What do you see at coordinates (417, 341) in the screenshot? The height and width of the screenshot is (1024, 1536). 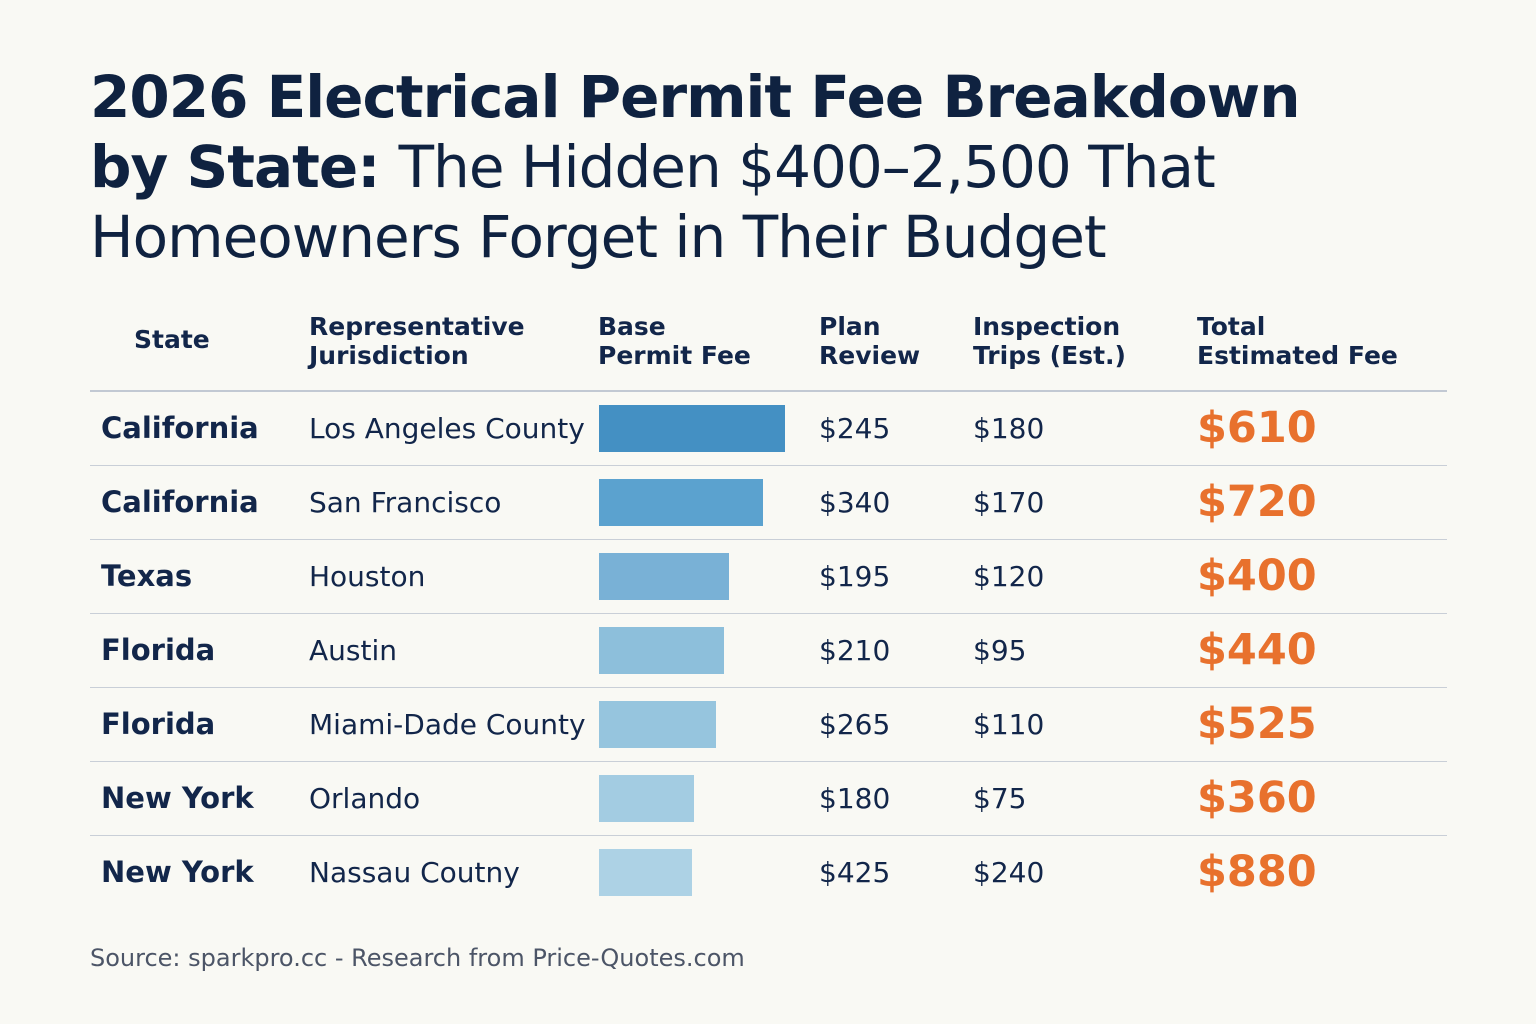 I see `header-jurisdiction: Representative Jurisdiction` at bounding box center [417, 341].